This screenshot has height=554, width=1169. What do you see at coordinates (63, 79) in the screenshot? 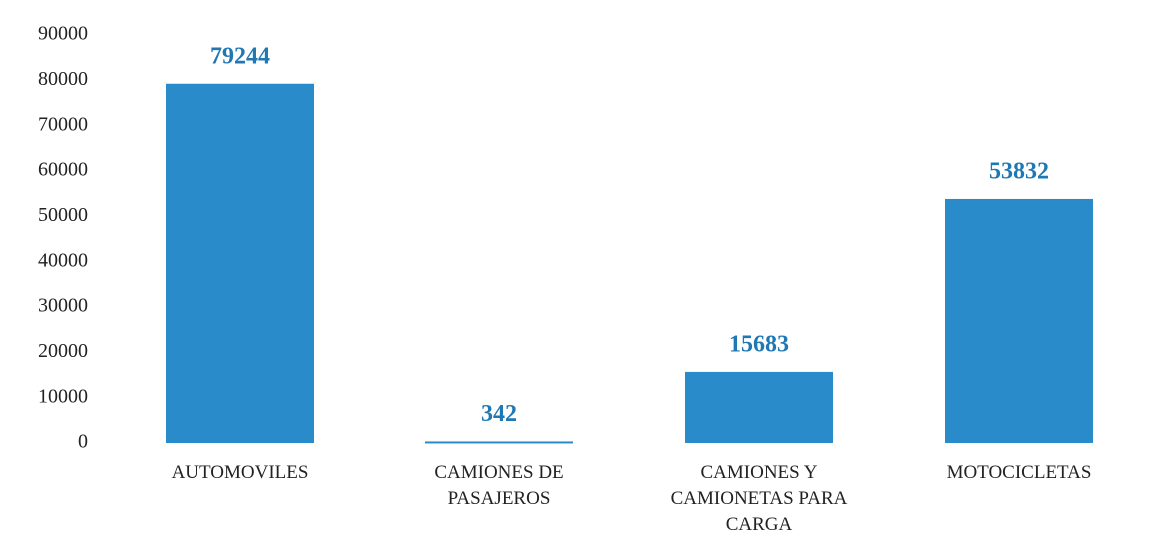
I see `y-tick-label: 80000` at bounding box center [63, 79].